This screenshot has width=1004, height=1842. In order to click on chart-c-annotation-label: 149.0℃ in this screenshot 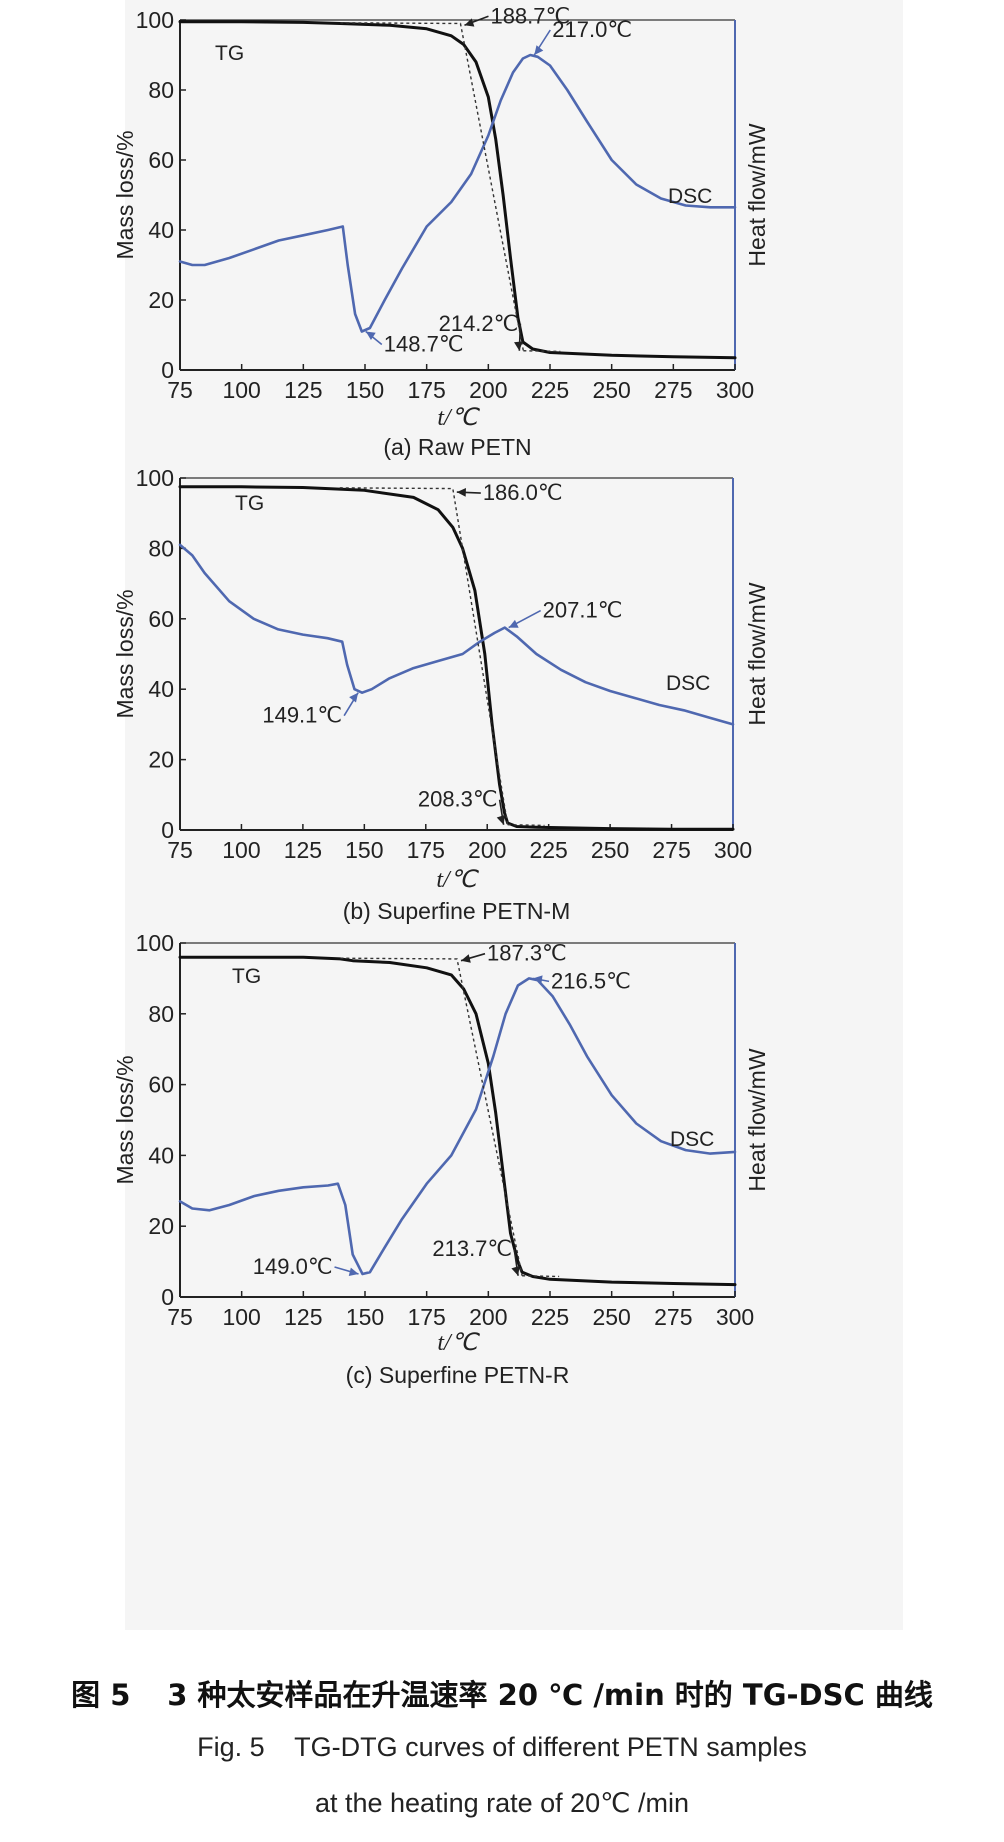, I will do `click(293, 1266)`.